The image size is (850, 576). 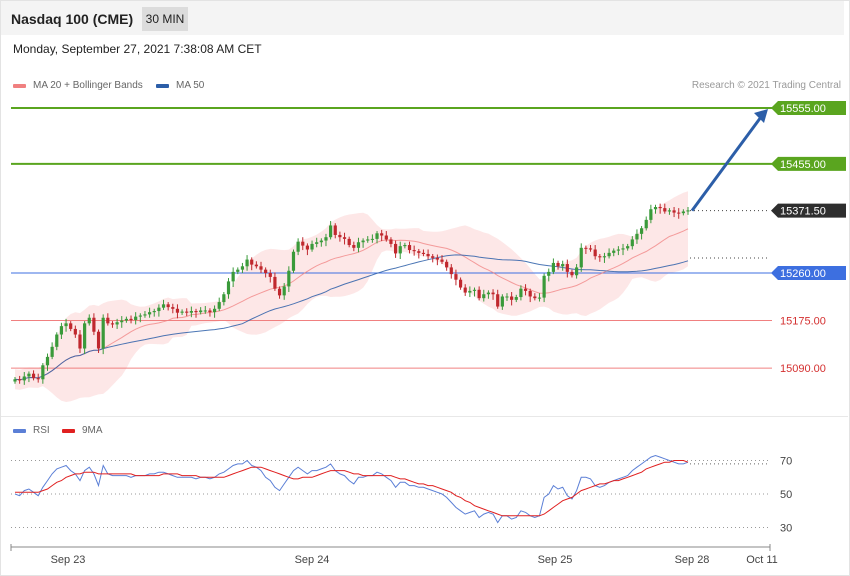 What do you see at coordinates (68, 560) in the screenshot?
I see `x-tick-label: Sep 23` at bounding box center [68, 560].